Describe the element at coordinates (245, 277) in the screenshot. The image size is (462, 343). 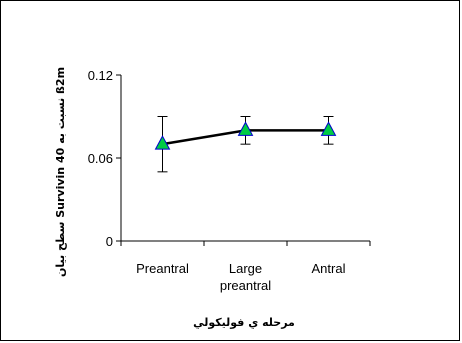
I see `x-tick-label: Large preantral` at that location.